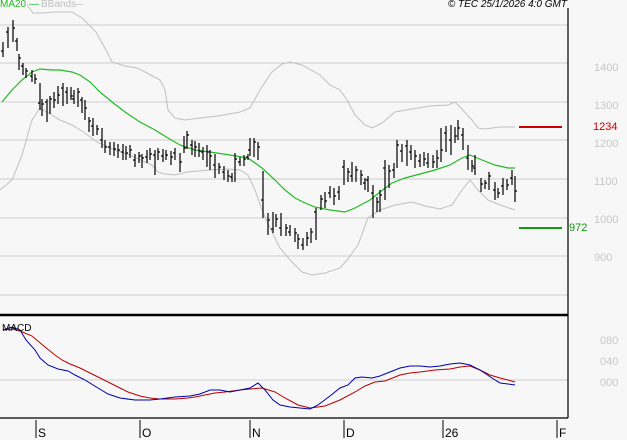 Image resolution: width=627 pixels, height=440 pixels. Describe the element at coordinates (578, 228) in the screenshot. I see `support-label: 972` at that location.